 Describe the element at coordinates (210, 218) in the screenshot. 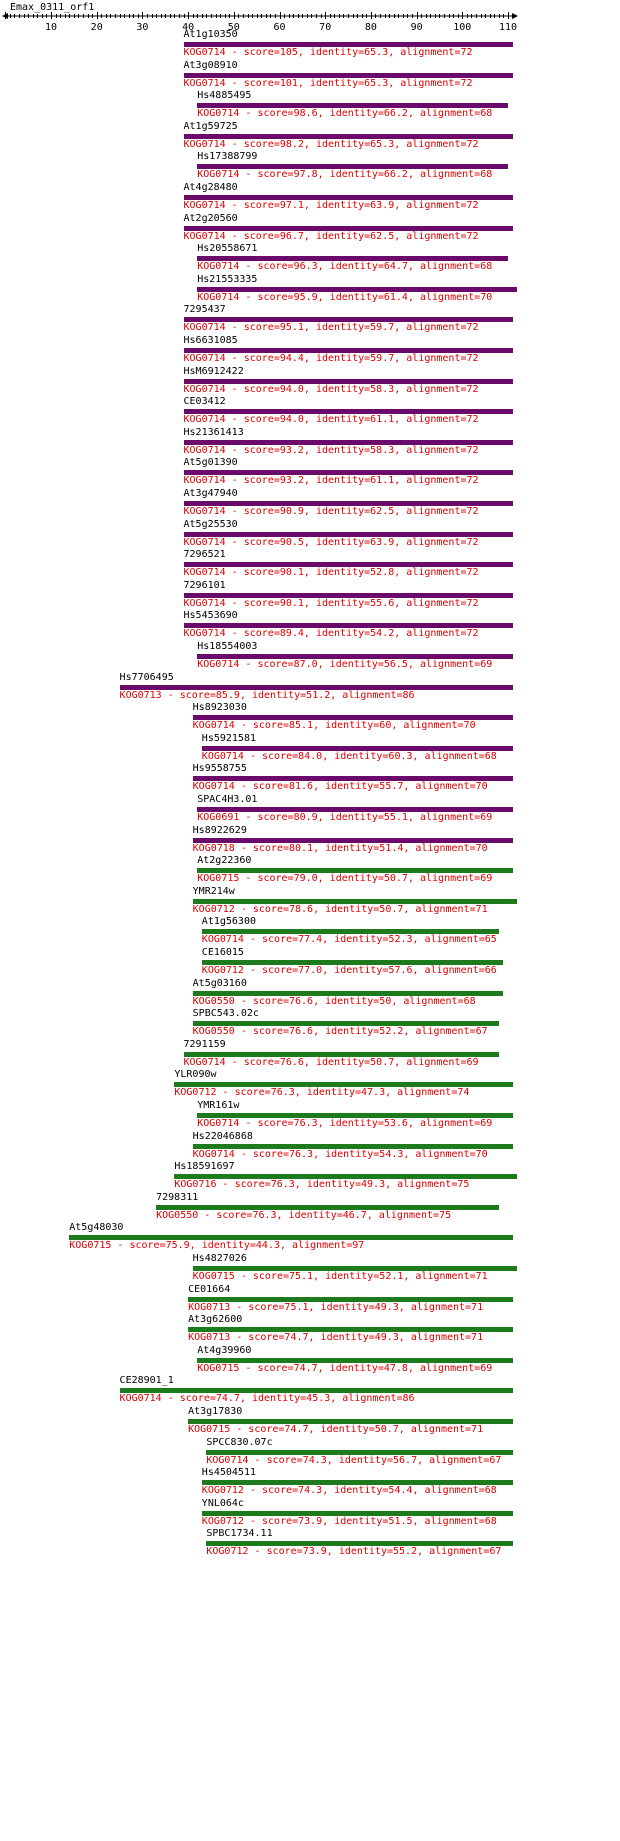

I see `hit-name: At2g20560` at that location.